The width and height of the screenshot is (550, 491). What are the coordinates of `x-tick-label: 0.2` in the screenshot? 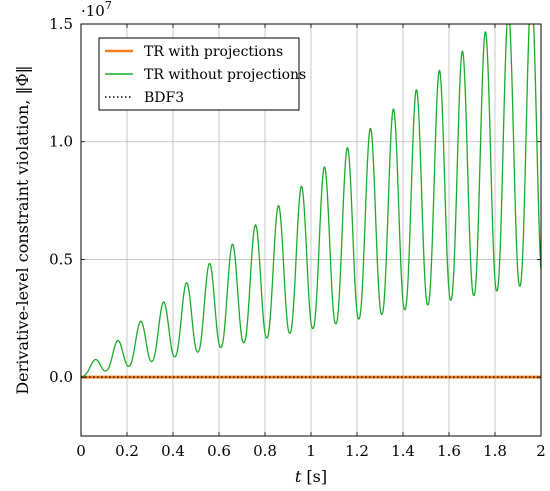 It's located at (127, 451).